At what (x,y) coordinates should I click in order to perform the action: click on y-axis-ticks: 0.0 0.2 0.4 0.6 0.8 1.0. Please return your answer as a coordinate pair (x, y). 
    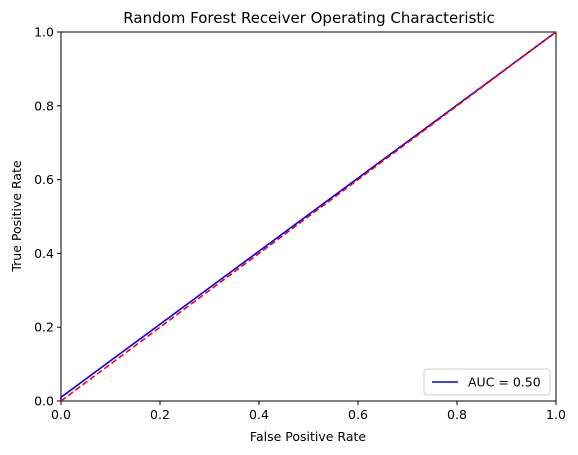
    Looking at the image, I should click on (47, 217).